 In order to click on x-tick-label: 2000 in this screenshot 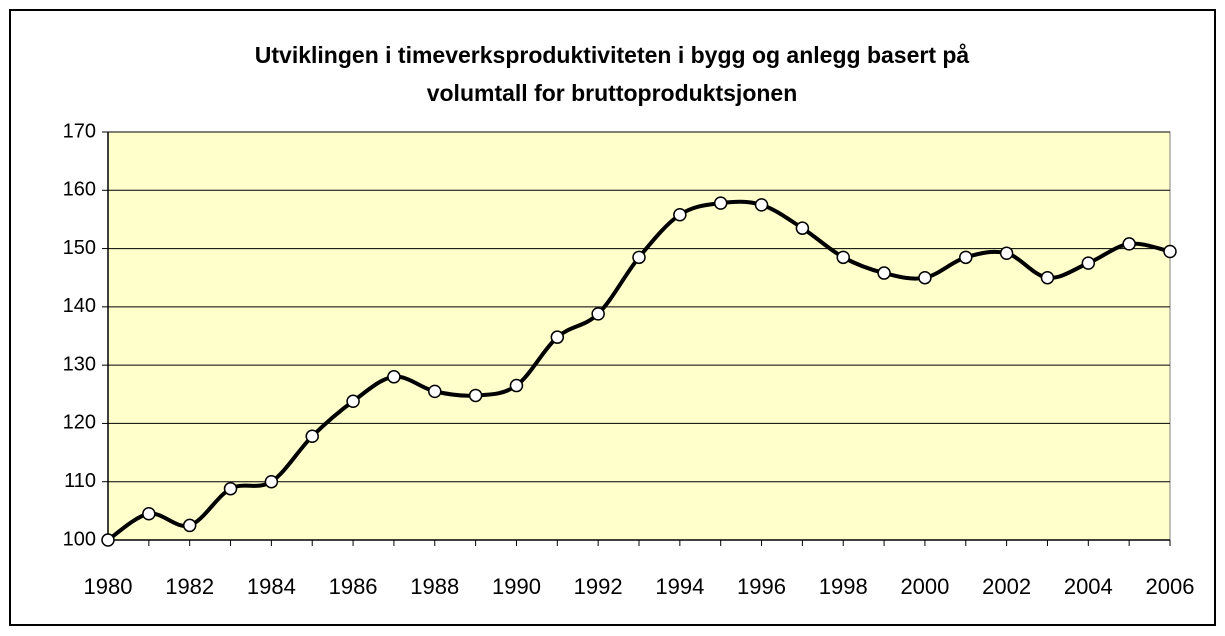, I will do `click(924, 586)`.